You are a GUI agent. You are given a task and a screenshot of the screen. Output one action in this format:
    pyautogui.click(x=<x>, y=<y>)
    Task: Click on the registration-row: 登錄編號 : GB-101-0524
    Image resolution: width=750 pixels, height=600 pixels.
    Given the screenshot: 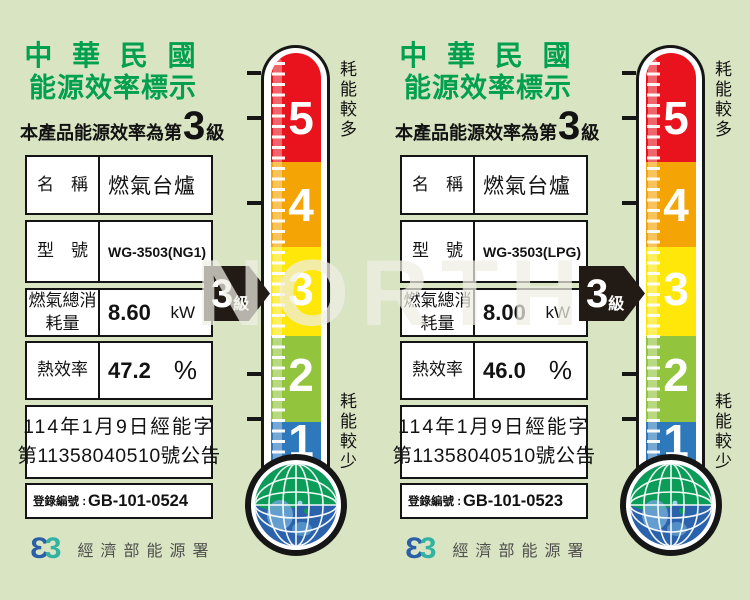 What is the action you would take?
    pyautogui.click(x=119, y=501)
    